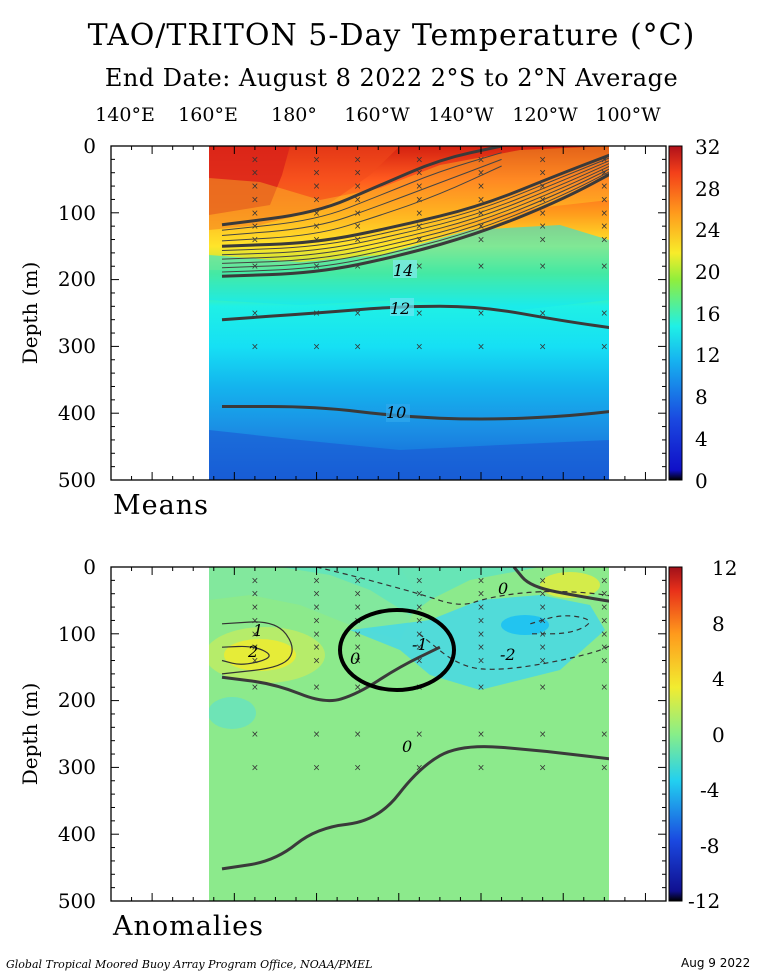  I want to click on lon-label-160e: 160°E, so click(208, 115).